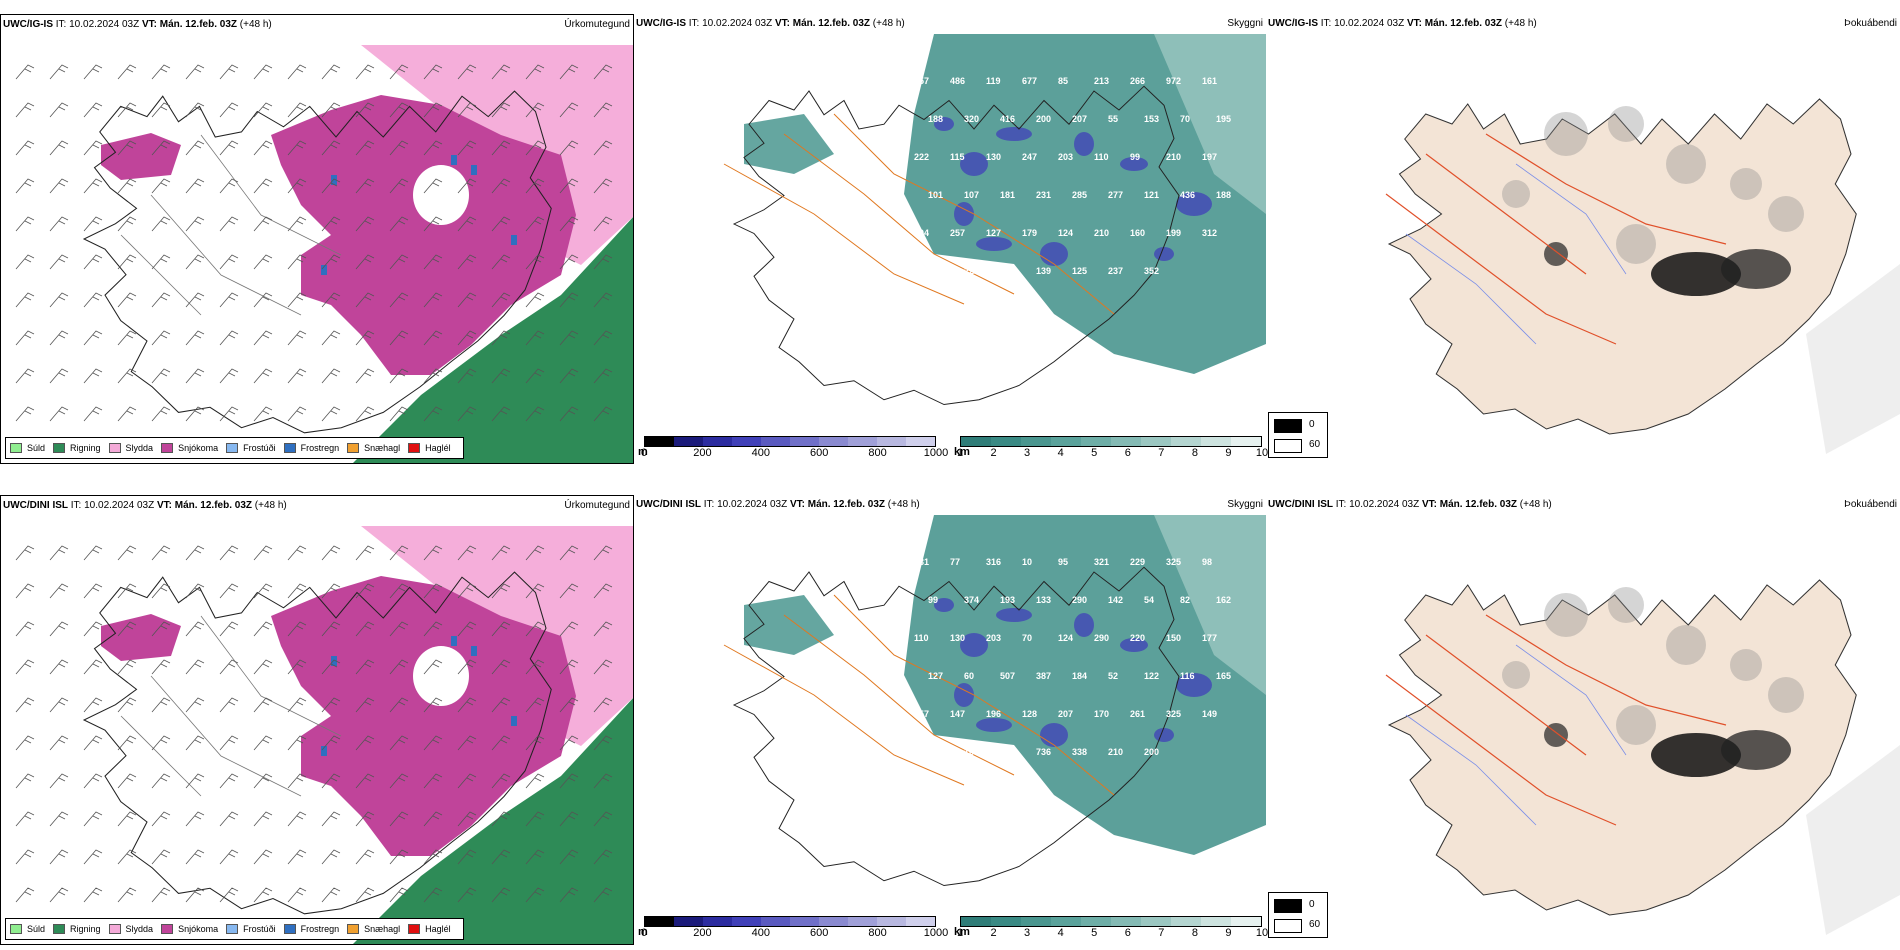  I want to click on colorbar-tick-label: 5, so click(1094, 933).